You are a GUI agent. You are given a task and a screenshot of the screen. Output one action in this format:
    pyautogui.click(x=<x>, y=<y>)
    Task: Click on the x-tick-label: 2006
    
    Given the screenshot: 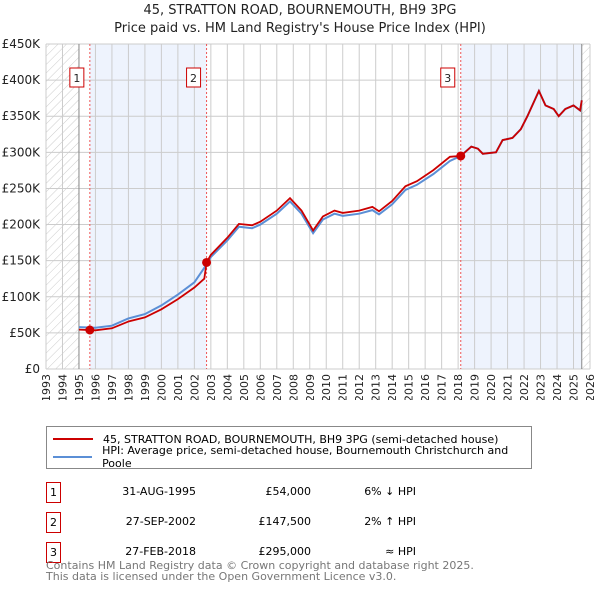 What is the action you would take?
    pyautogui.click(x=260, y=387)
    